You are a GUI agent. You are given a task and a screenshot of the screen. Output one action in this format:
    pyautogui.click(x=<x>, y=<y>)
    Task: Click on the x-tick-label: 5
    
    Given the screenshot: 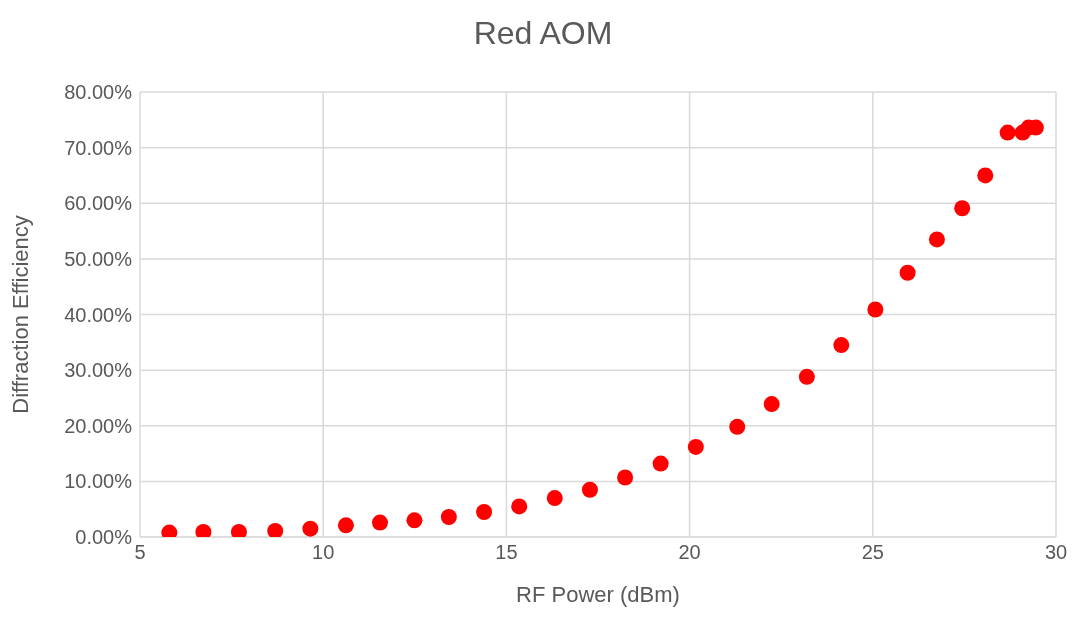 What is the action you would take?
    pyautogui.click(x=140, y=552)
    